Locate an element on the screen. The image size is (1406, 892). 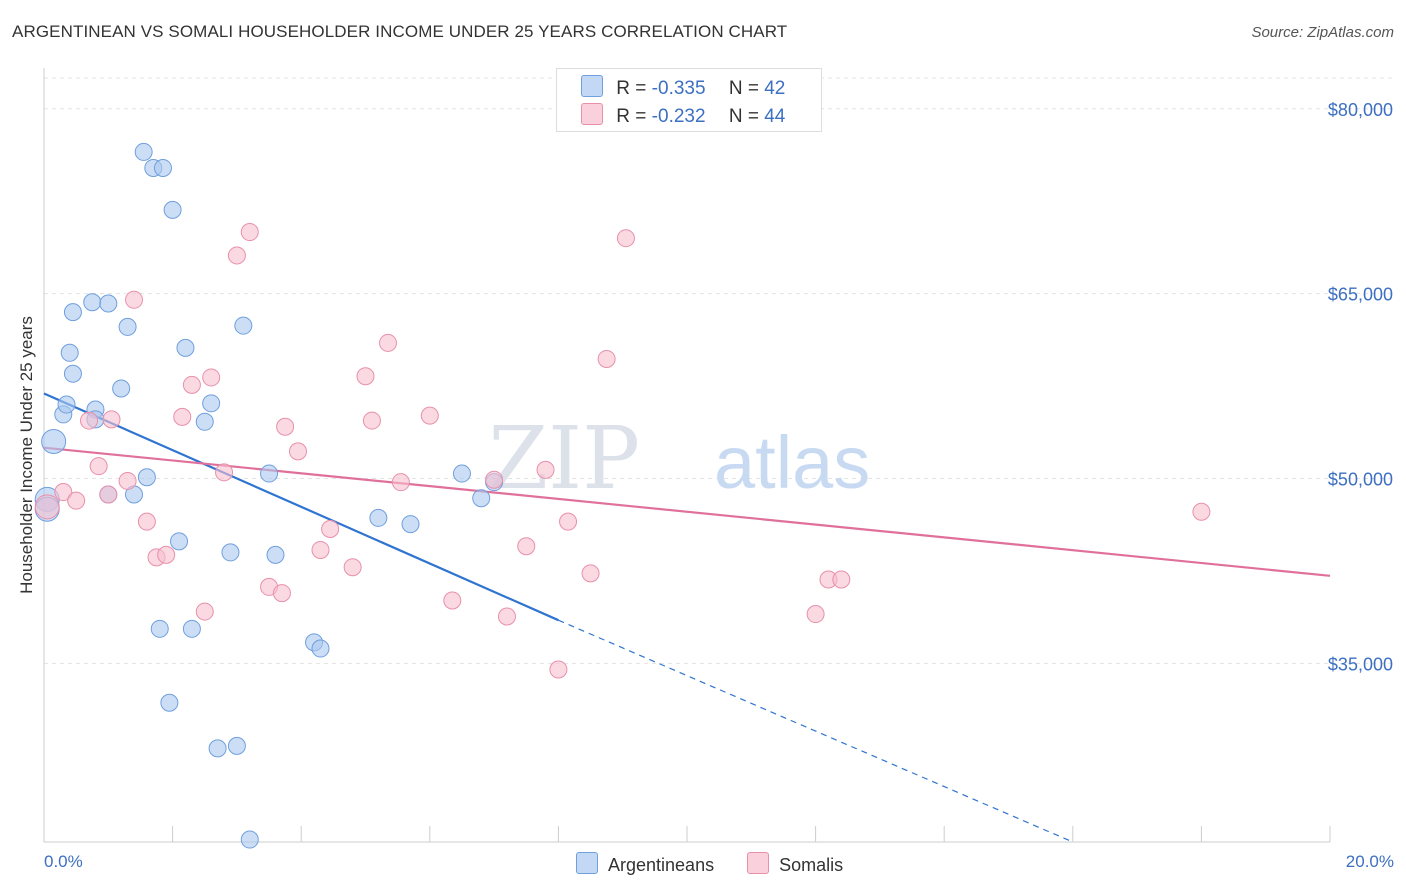
legend-swatch-argentineans is located at coordinates (592, 86).